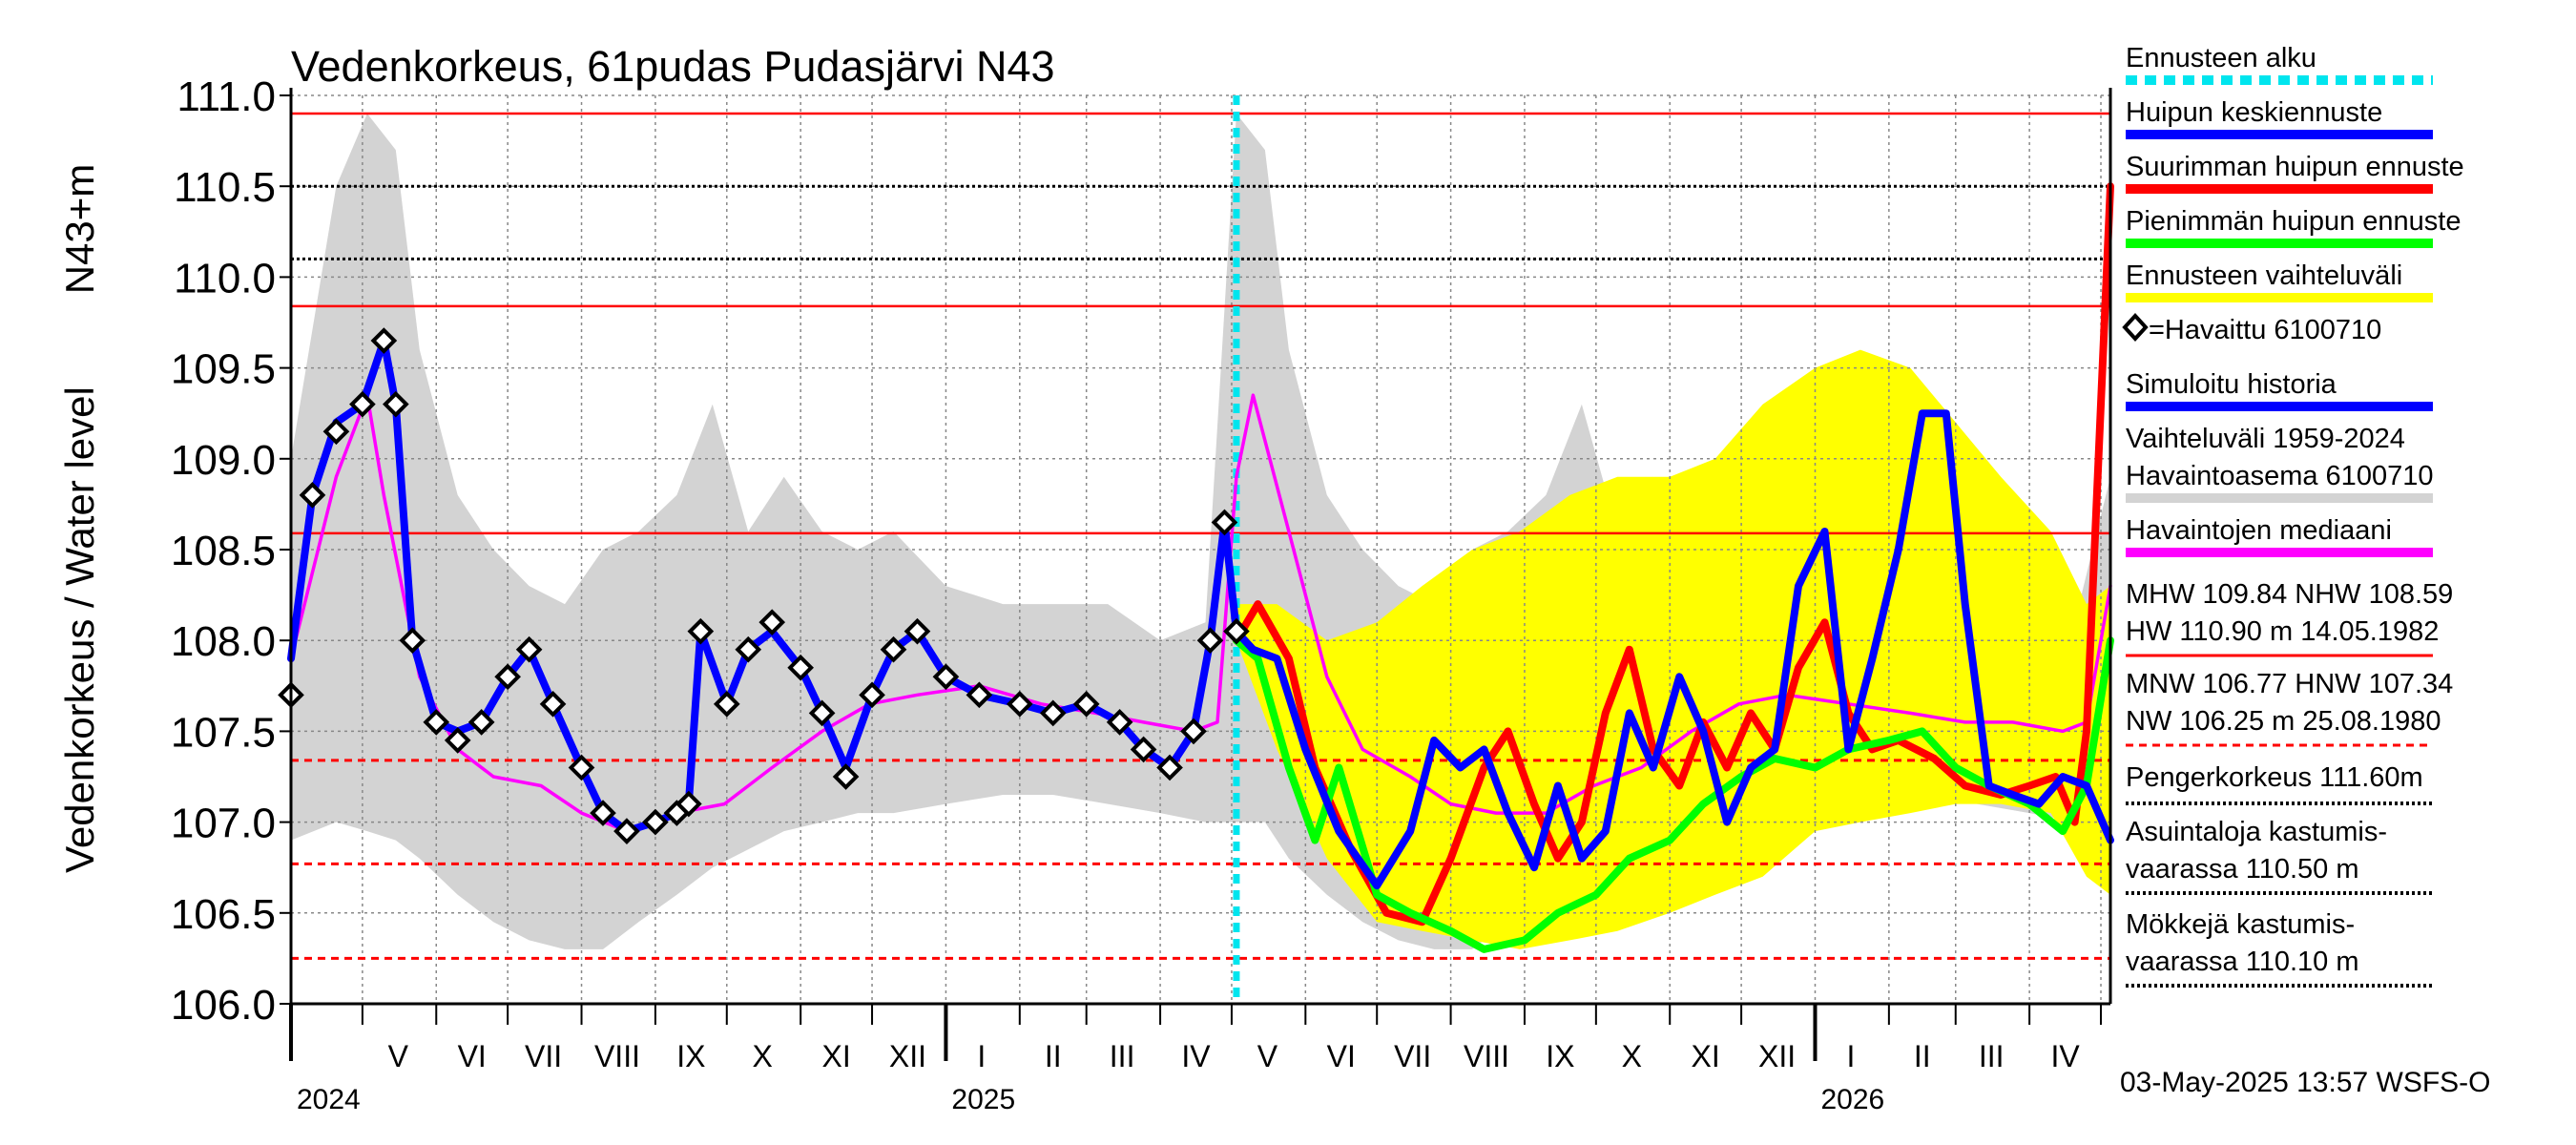 The width and height of the screenshot is (2576, 1145). What do you see at coordinates (1852, 1099) in the screenshot?
I see `year-label: 2026` at bounding box center [1852, 1099].